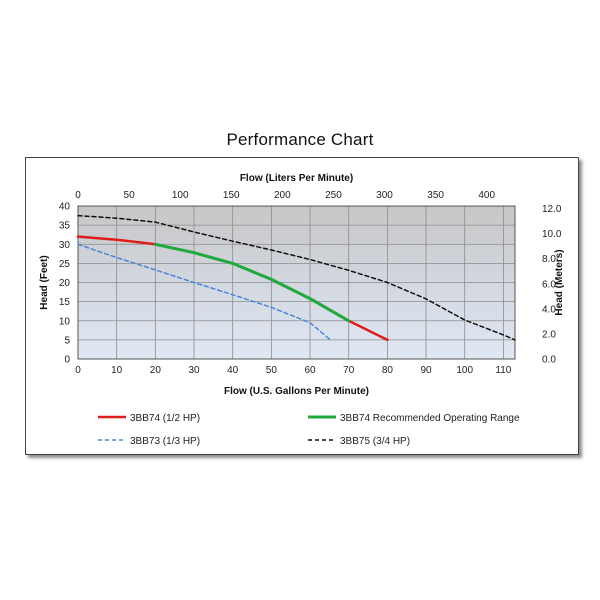 This screenshot has width=600, height=600. What do you see at coordinates (252, 282) in the screenshot?
I see `series-line-3bb74-recommended-operating-range` at bounding box center [252, 282].